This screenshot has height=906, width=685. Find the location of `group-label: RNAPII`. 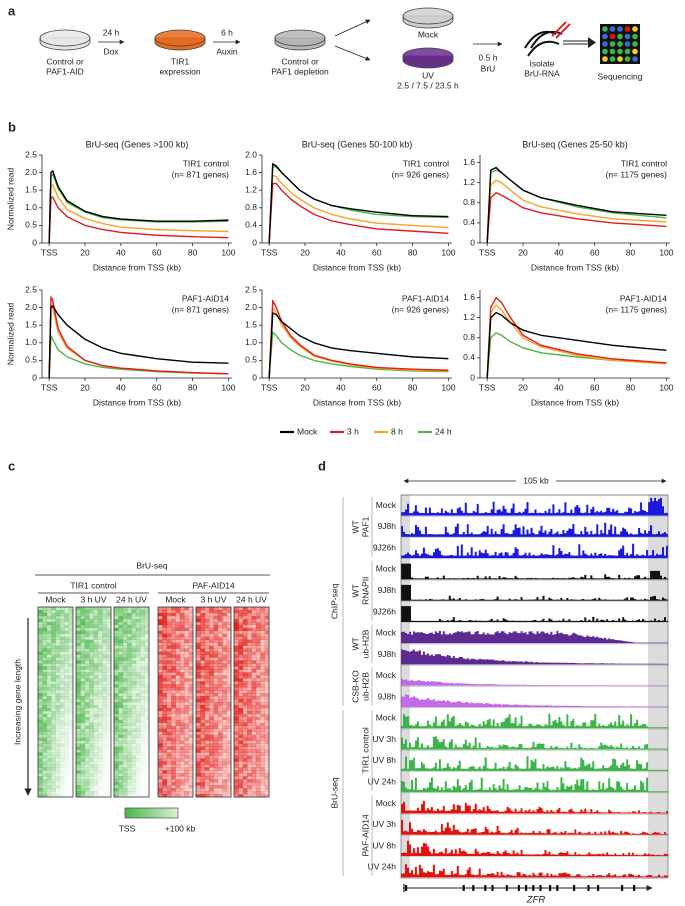

group-label: RNAPII is located at coordinates (365, 591).